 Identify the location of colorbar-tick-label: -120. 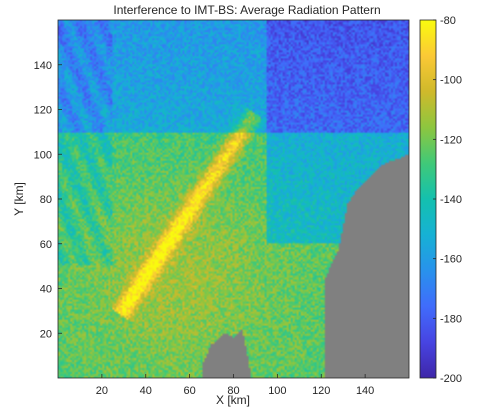
(451, 140).